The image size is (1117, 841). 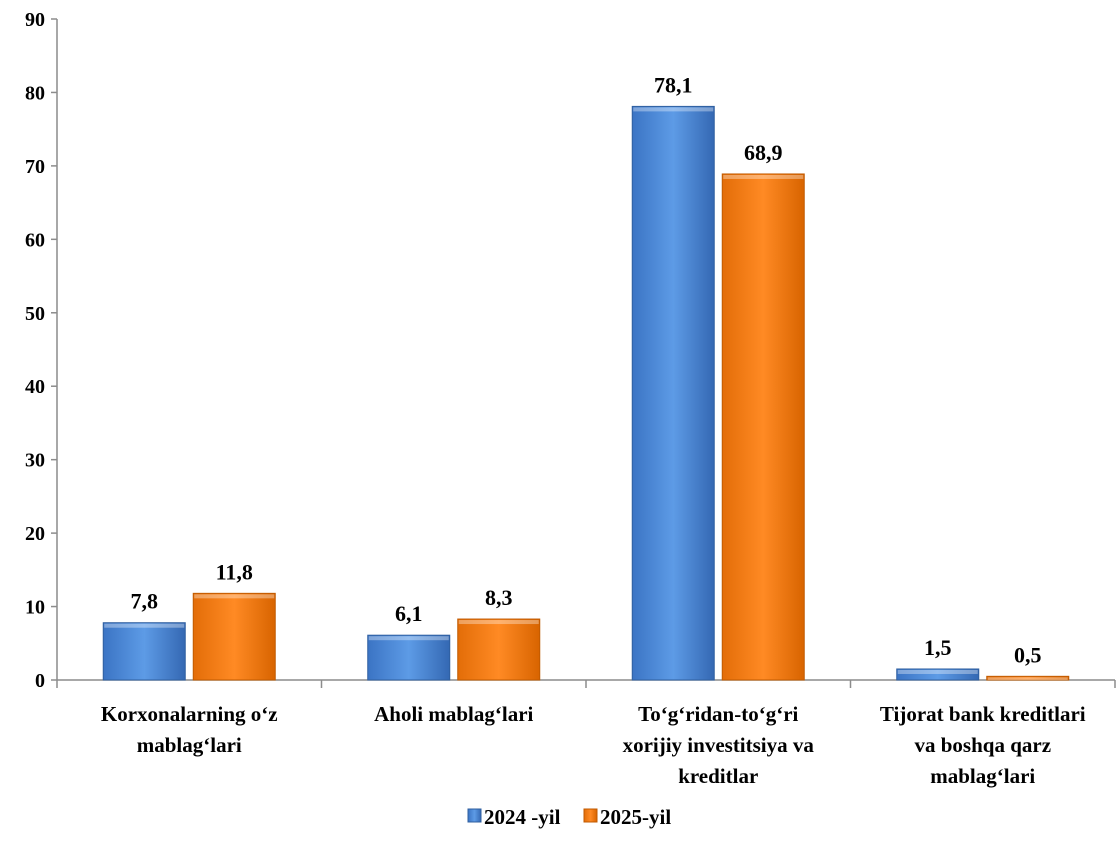 What do you see at coordinates (635, 817) in the screenshot?
I see `legend-label-2025: 2025-yil` at bounding box center [635, 817].